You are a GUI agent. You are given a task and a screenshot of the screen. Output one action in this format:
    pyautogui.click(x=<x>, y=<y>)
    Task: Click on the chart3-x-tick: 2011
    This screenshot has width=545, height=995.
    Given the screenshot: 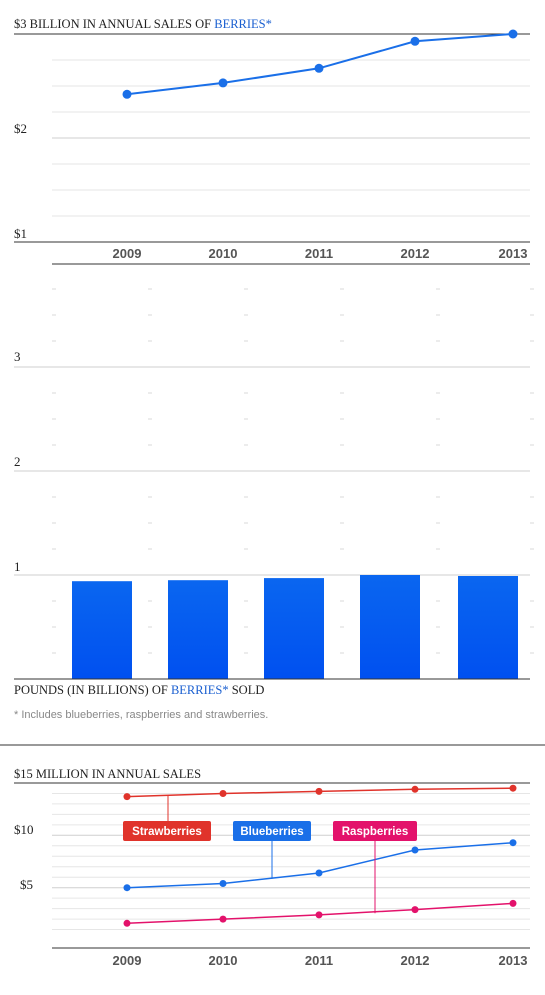 What is the action you would take?
    pyautogui.click(x=319, y=960)
    